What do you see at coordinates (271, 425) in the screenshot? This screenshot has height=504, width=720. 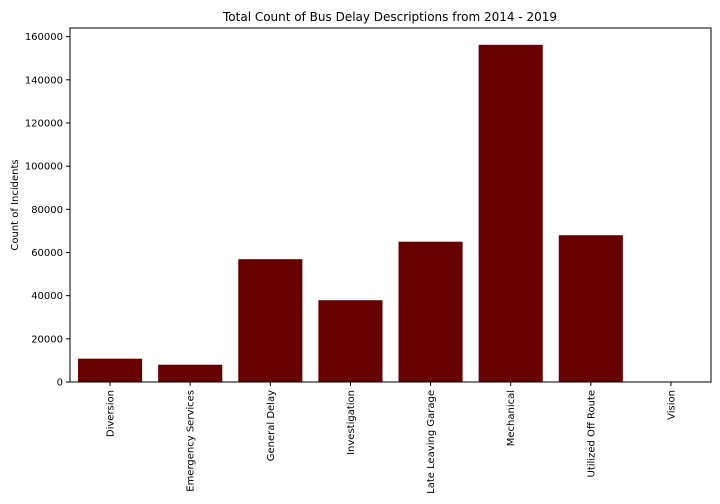 I see `x-tick-label-2: General Delay` at bounding box center [271, 425].